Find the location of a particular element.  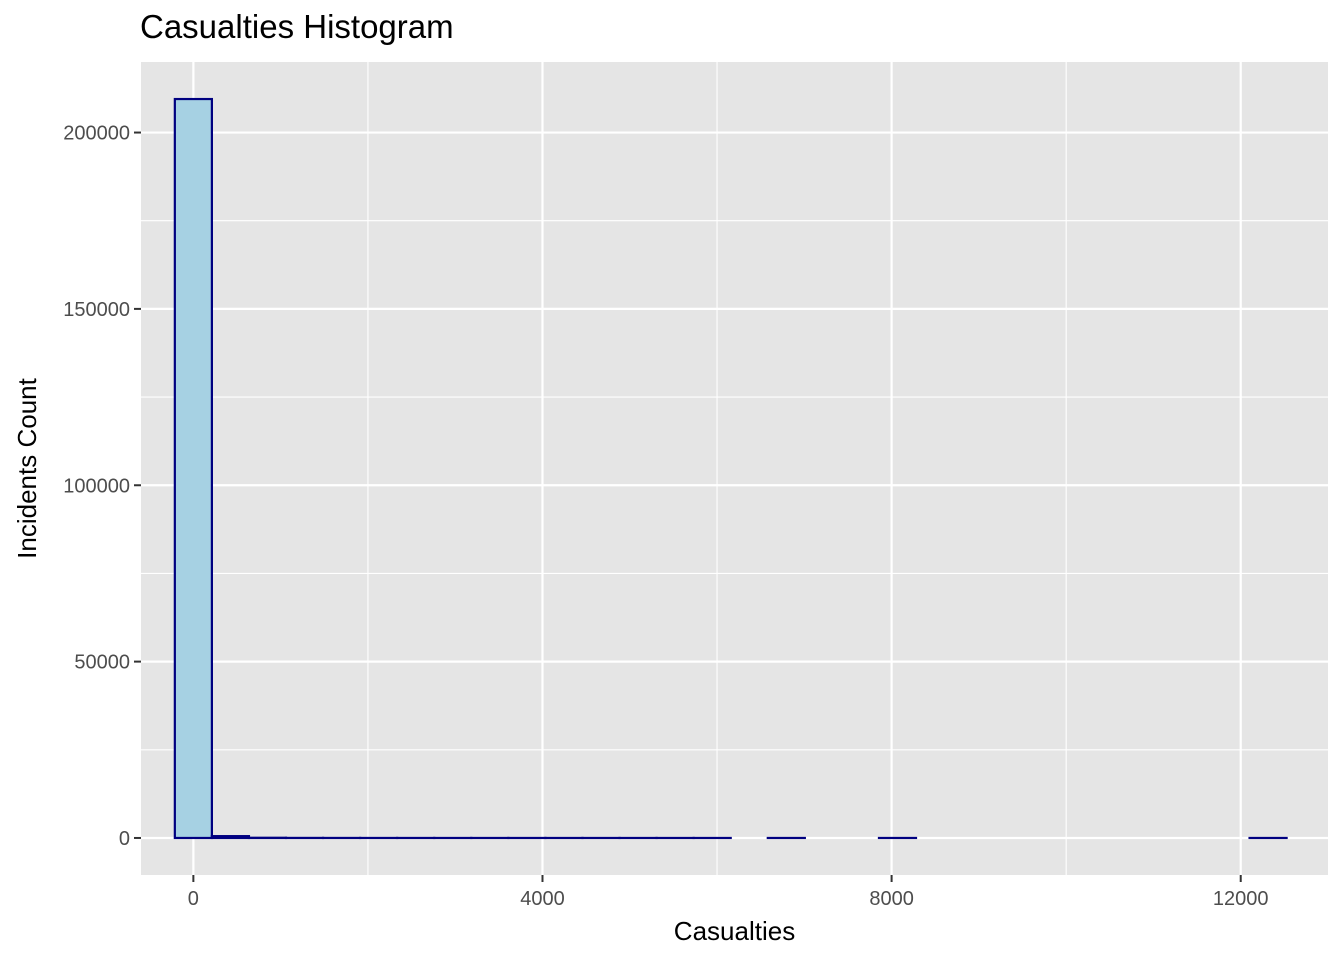

chart-title: Casualties Histogram is located at coordinates (297, 26).